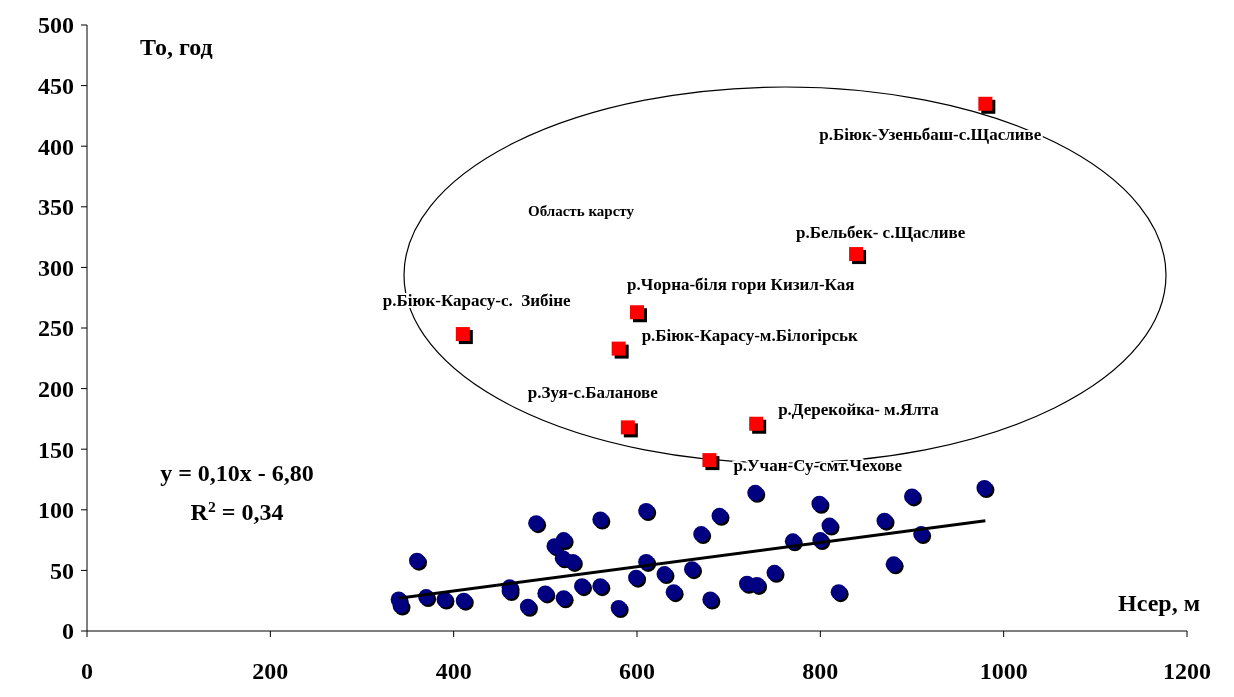 This screenshot has height=697, width=1234. I want to click on x-tick-label: 0, so click(87, 671).